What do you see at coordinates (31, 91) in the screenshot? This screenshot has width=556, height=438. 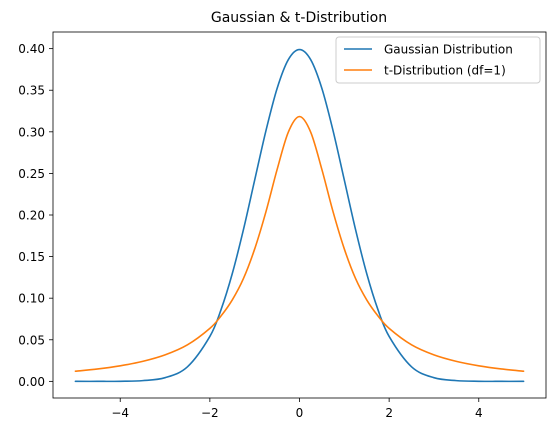 I see `y-tick-label: 0.35` at bounding box center [31, 91].